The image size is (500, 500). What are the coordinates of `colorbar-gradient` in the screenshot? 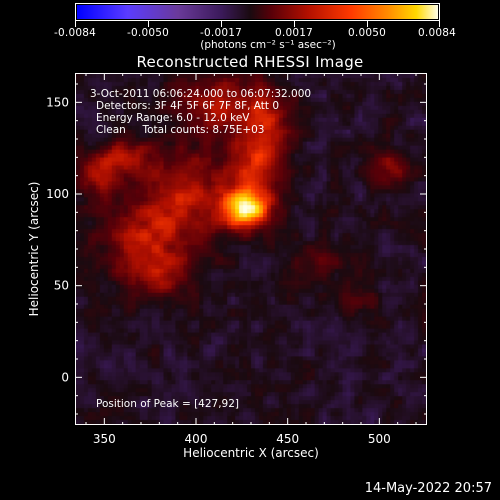 It's located at (257, 12).